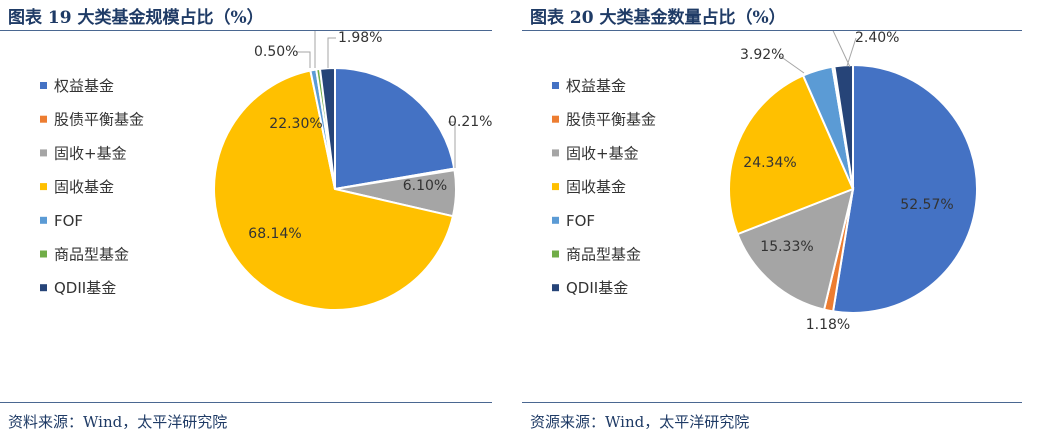 Image resolution: width=1049 pixels, height=441 pixels. I want to click on chart-title: 图表 19 大类基金规模占比（%）, so click(136, 18).